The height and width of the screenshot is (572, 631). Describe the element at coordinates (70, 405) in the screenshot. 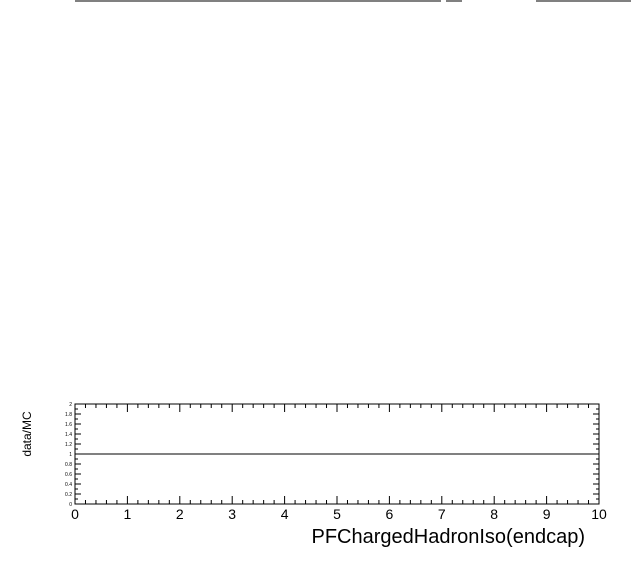

I see `y-tick-label: 2` at that location.